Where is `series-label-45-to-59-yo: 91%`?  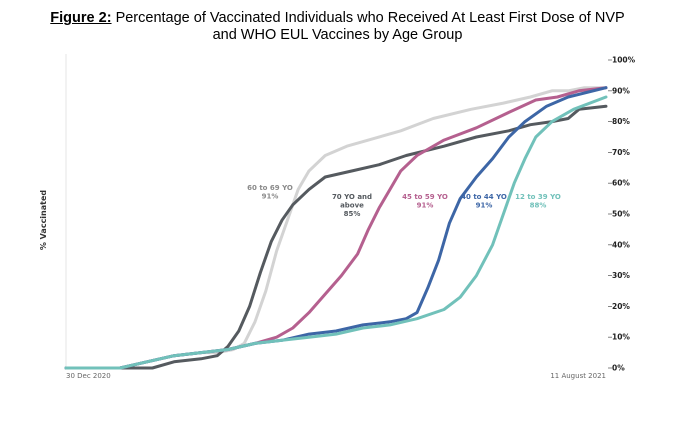 series-label-45-to-59-yo: 91% is located at coordinates (425, 206).